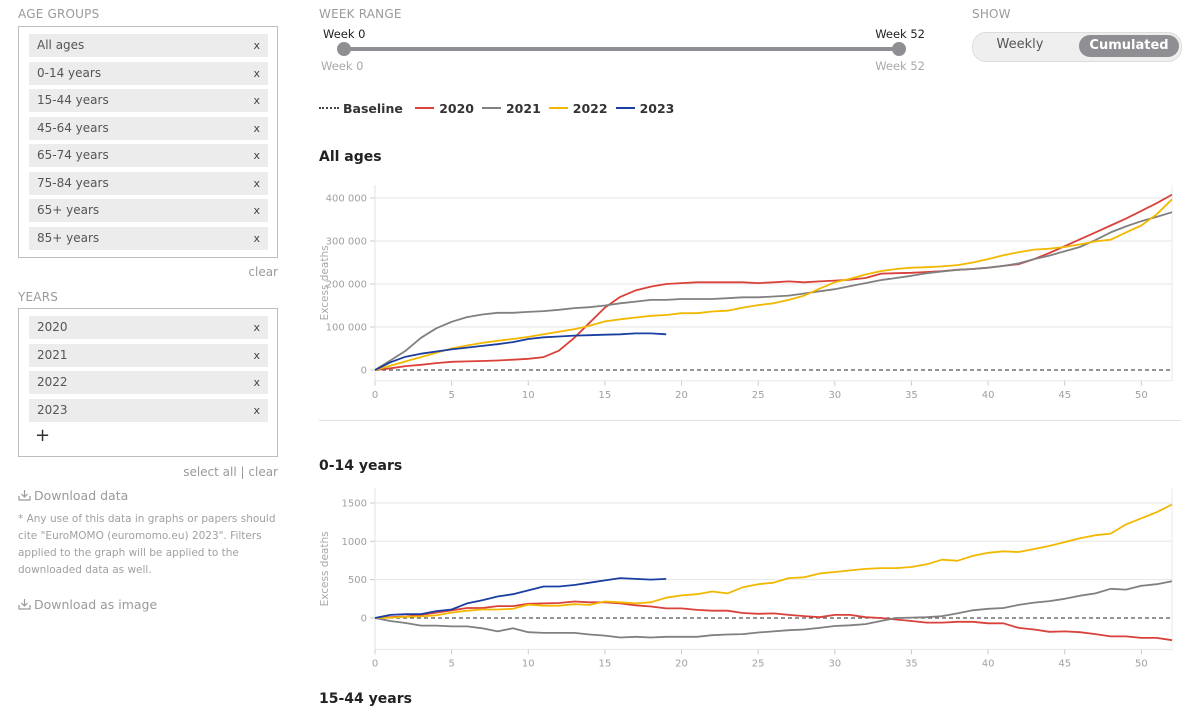 This screenshot has width=1200, height=723. I want to click on week-range-min-label: Week 0, so click(342, 66).